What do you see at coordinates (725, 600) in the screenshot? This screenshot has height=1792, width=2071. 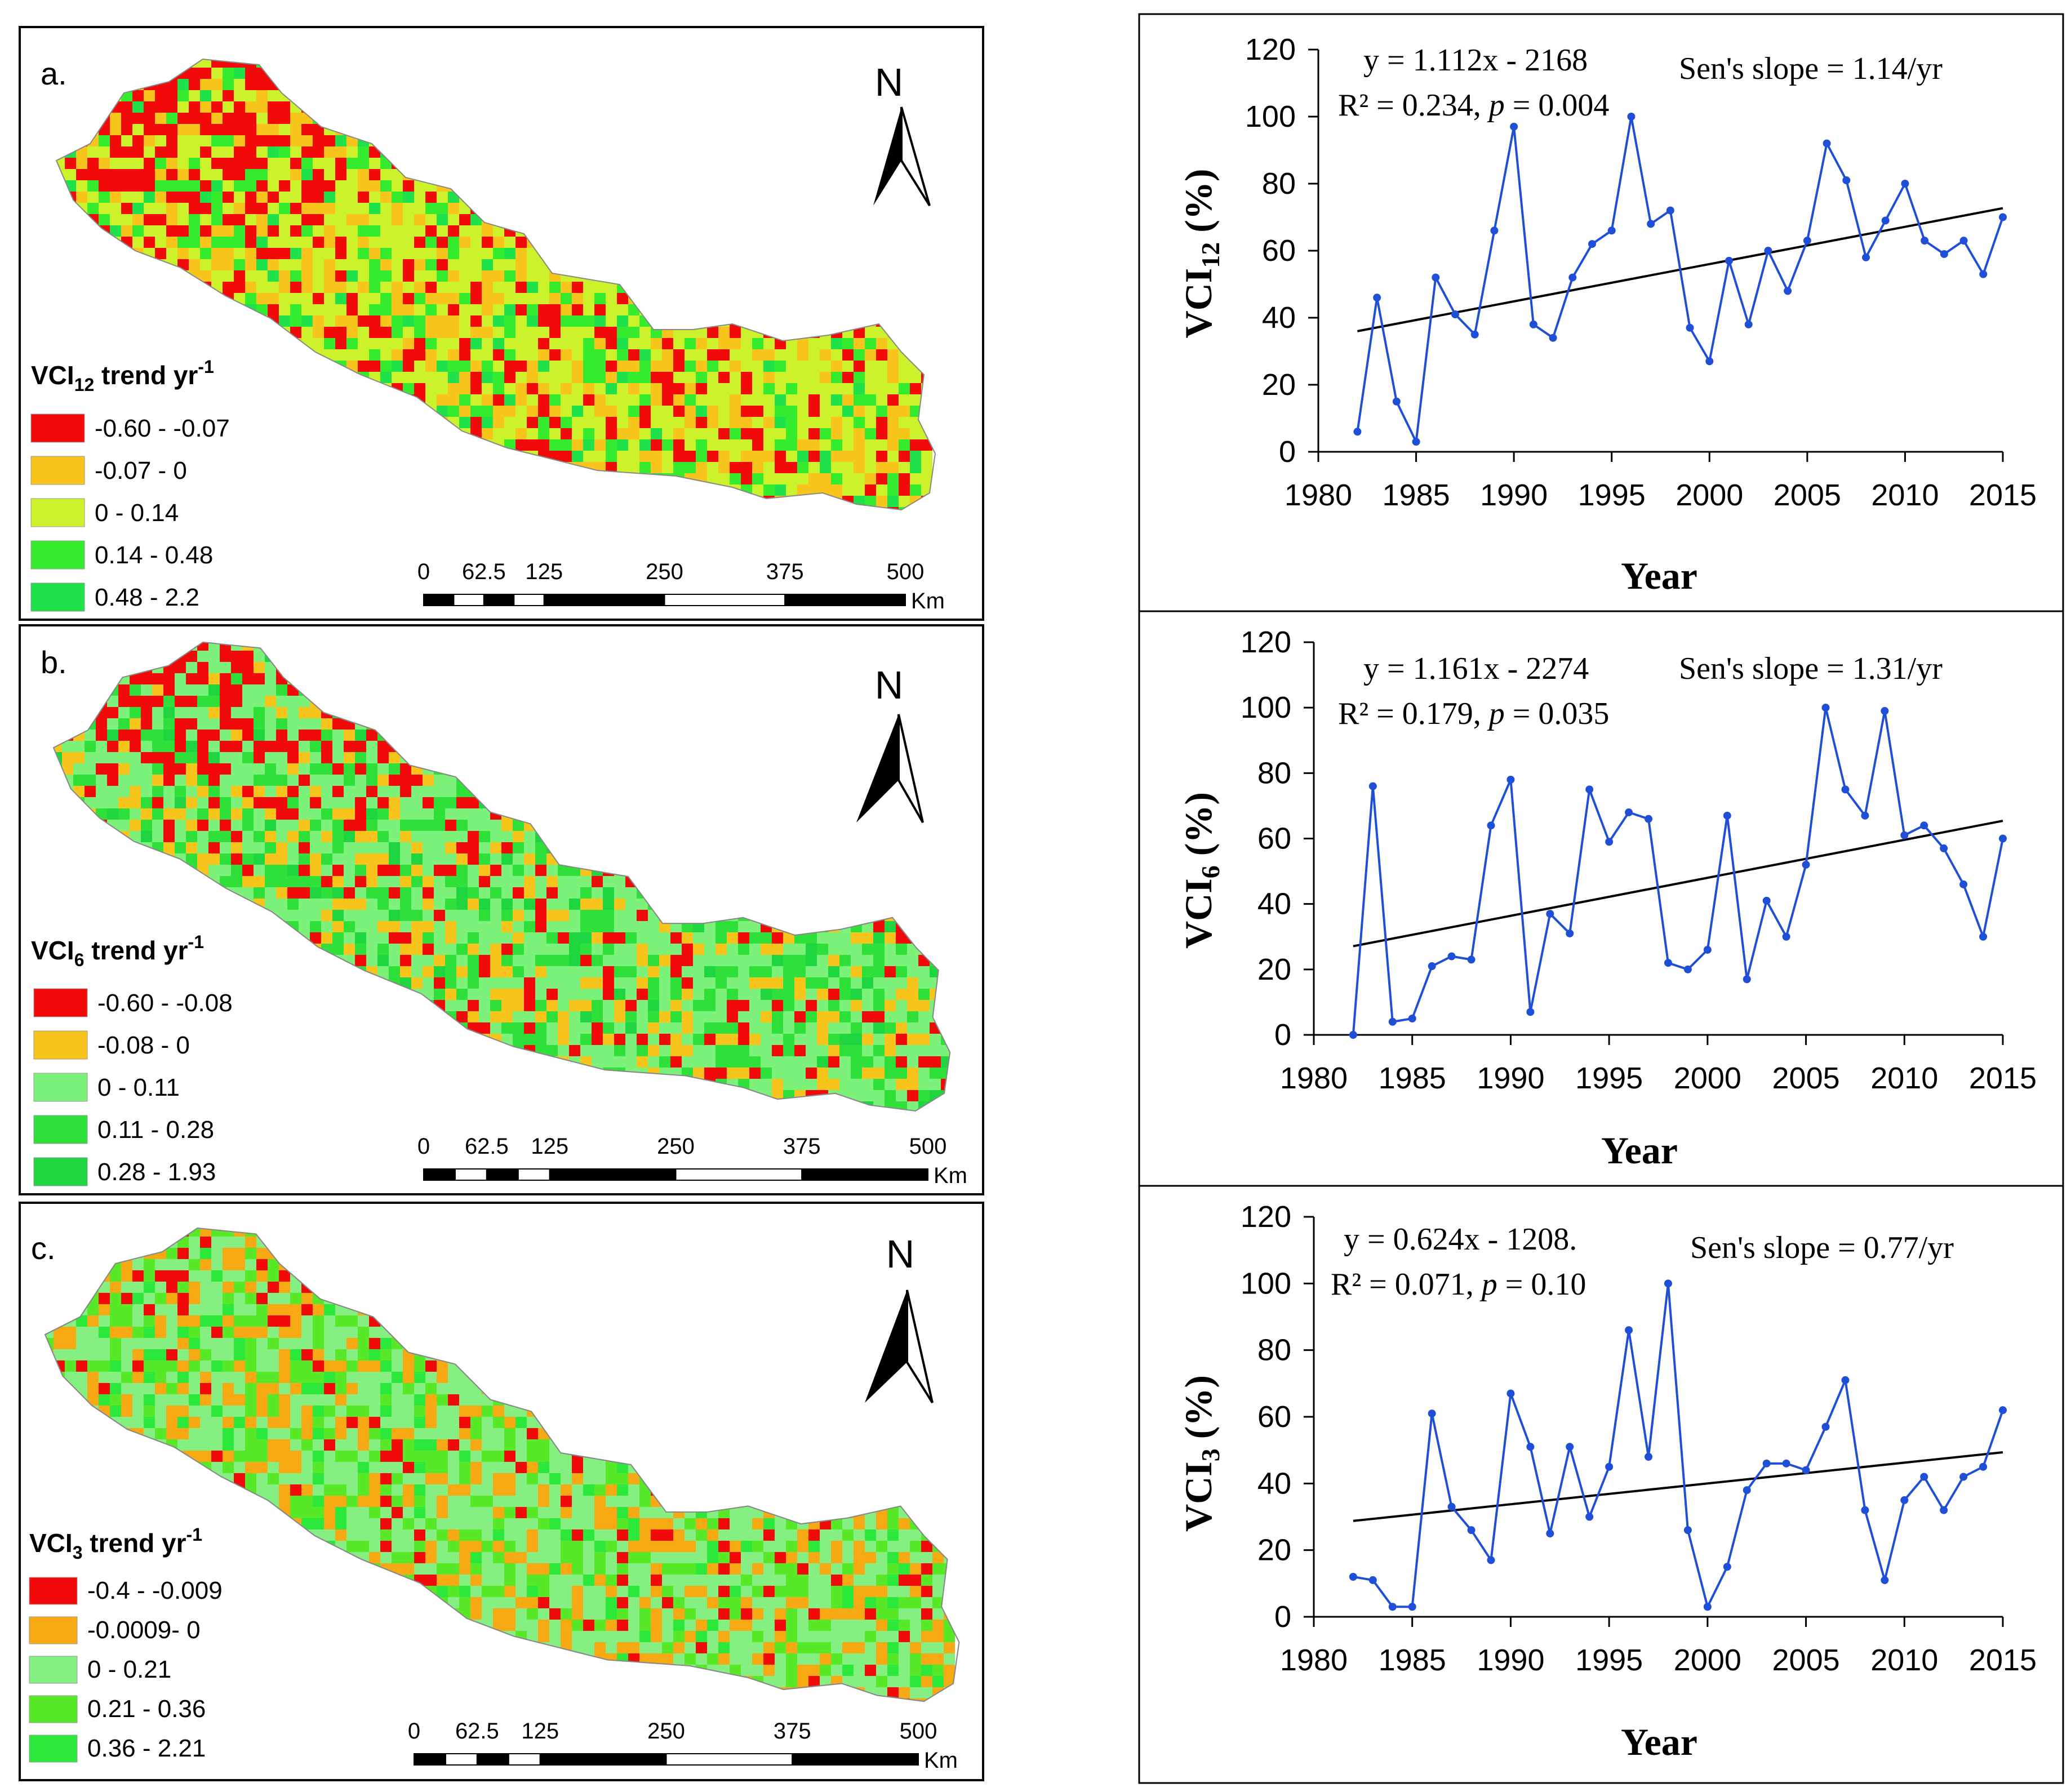 I see `scale-segment` at bounding box center [725, 600].